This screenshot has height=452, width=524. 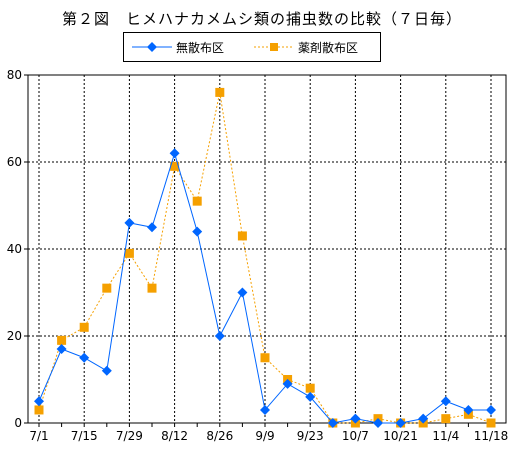 I want to click on x-tick-label: 7/29, so click(x=129, y=436).